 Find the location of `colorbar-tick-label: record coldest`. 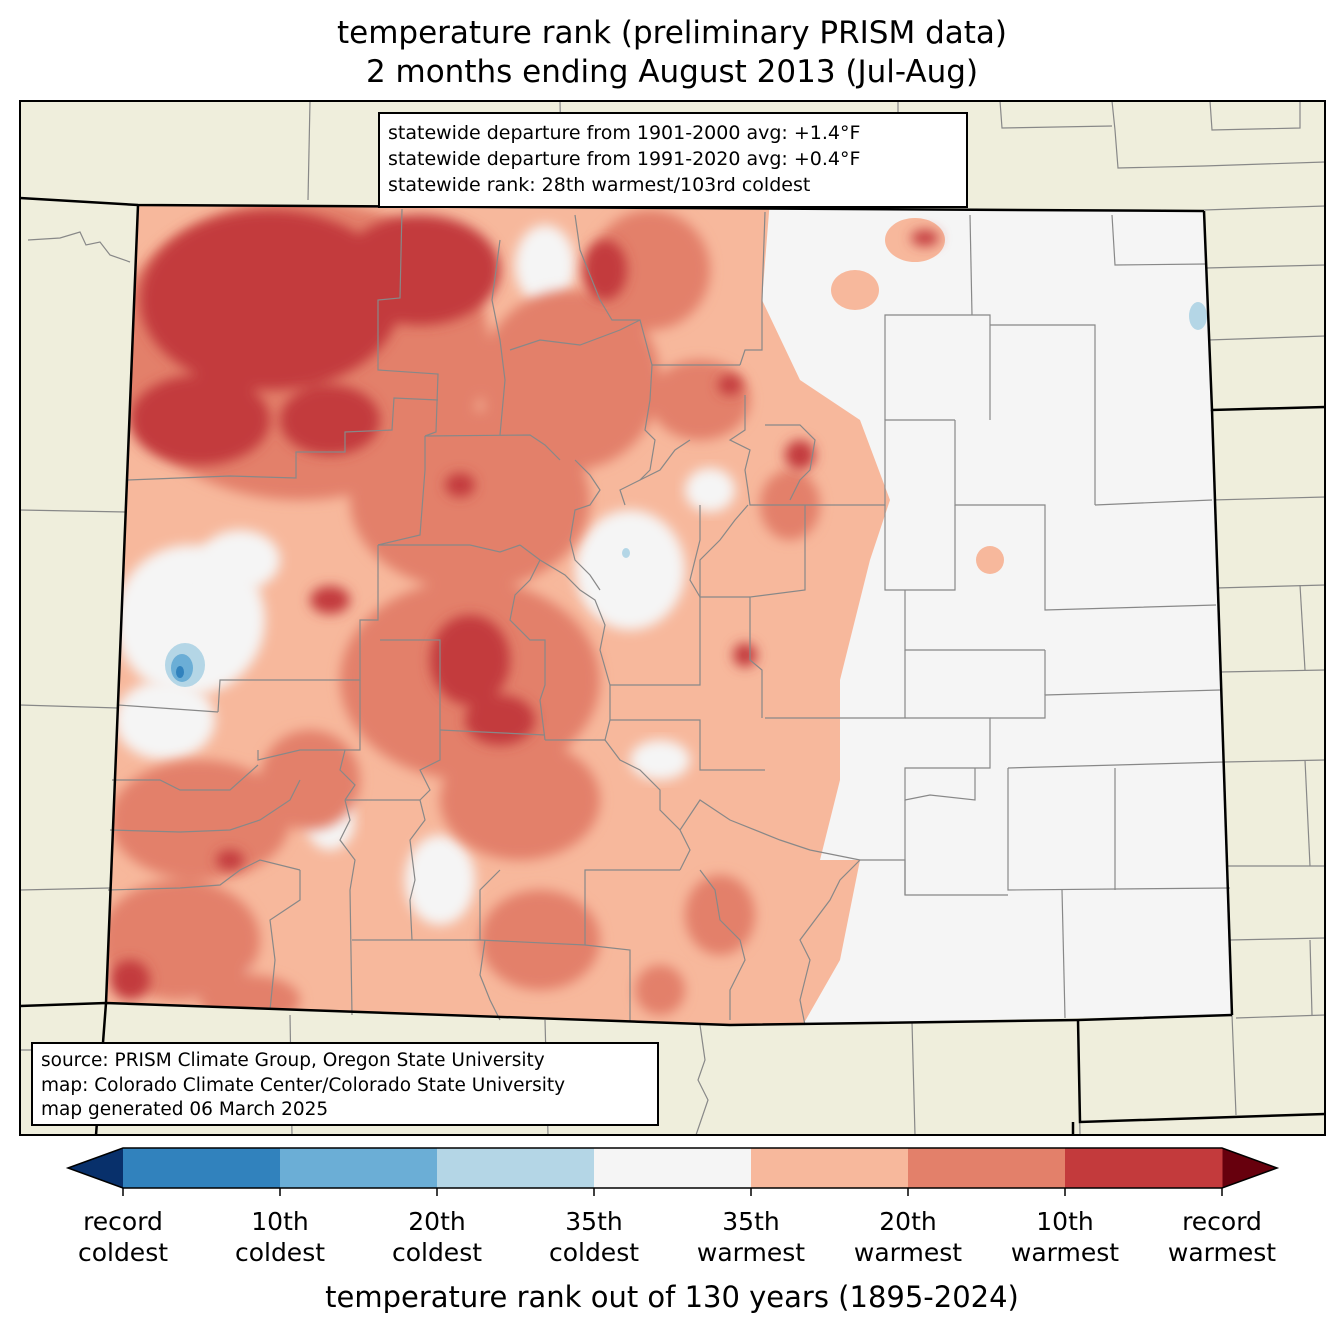

colorbar-tick-label: record coldest is located at coordinates (123, 1237).